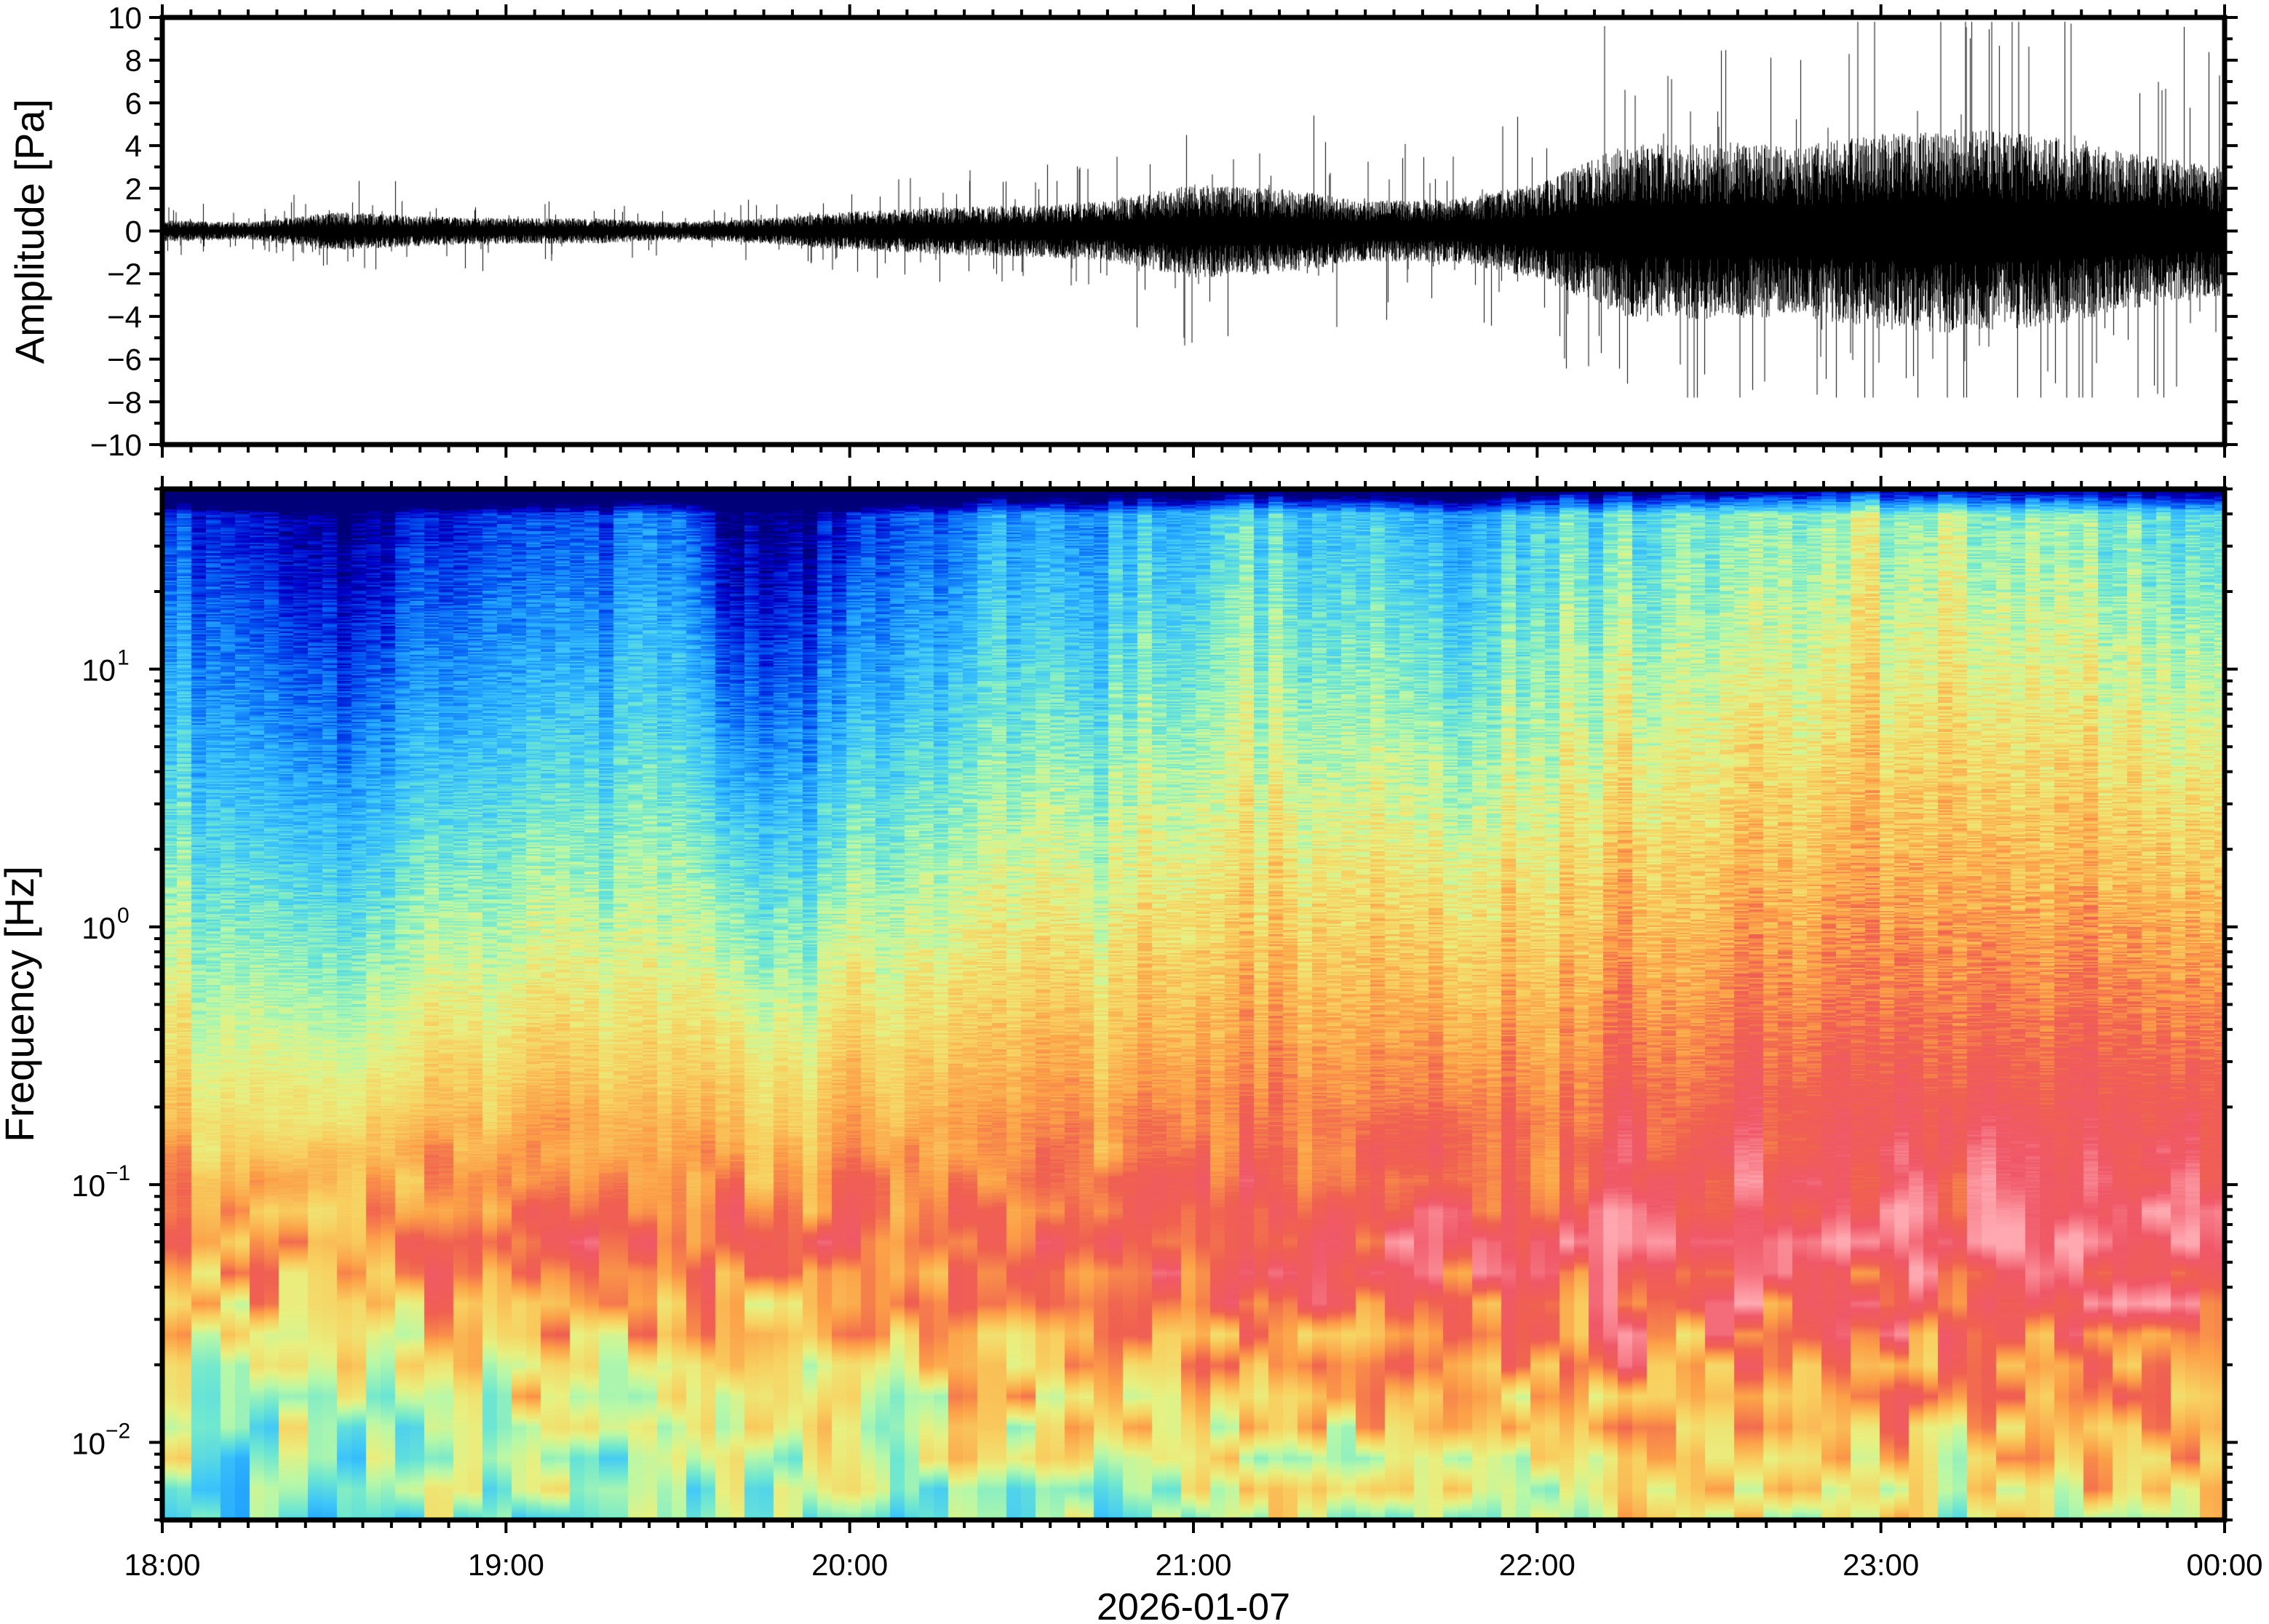 The width and height of the screenshot is (2269, 1624). Describe the element at coordinates (506, 1565) in the screenshot. I see `x-tick-label: 19:00` at that location.